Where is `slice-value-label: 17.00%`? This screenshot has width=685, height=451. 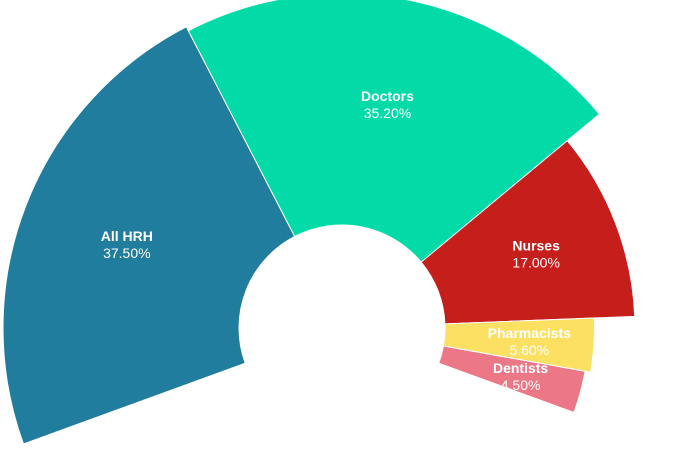 slice-value-label: 17.00% is located at coordinates (535, 262).